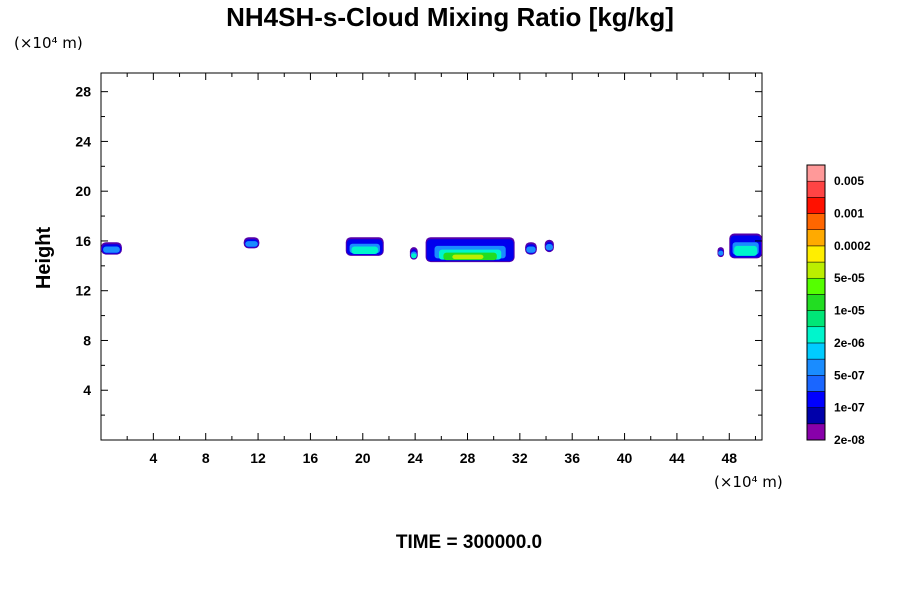  What do you see at coordinates (625, 458) in the screenshot?
I see `x-tick-label: 40` at bounding box center [625, 458].